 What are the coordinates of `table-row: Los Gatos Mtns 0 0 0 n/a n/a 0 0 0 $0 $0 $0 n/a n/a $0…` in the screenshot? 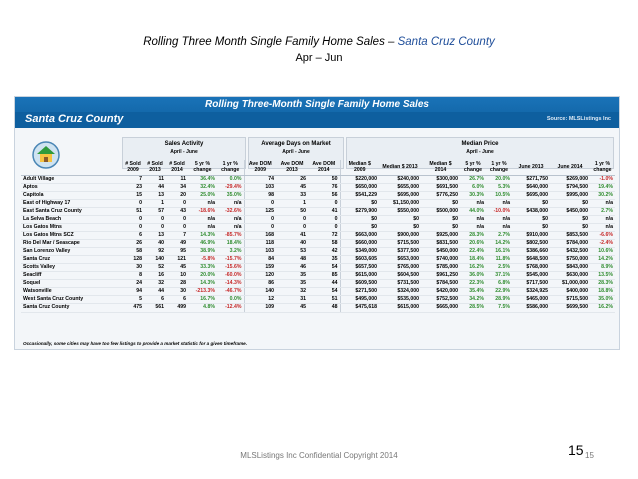 It's located at (318, 227).